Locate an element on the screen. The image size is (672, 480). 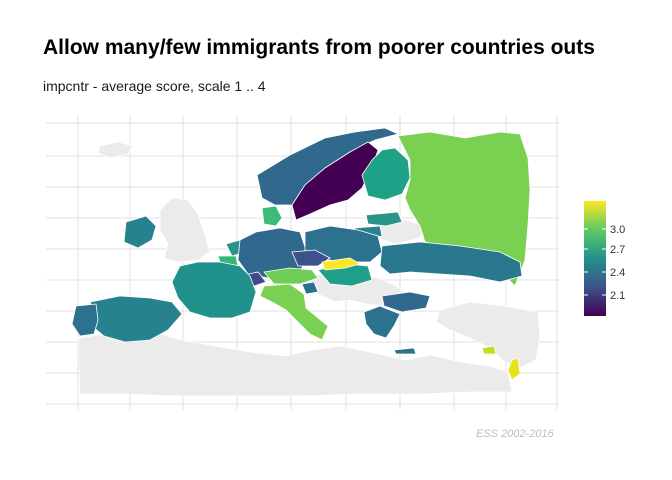
country-greece is located at coordinates (382, 322).